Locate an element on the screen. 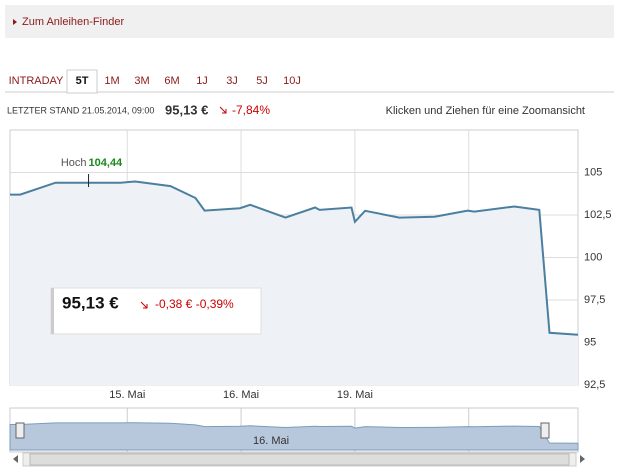 This screenshot has height=474, width=619. tab-active is located at coordinates (82, 81).